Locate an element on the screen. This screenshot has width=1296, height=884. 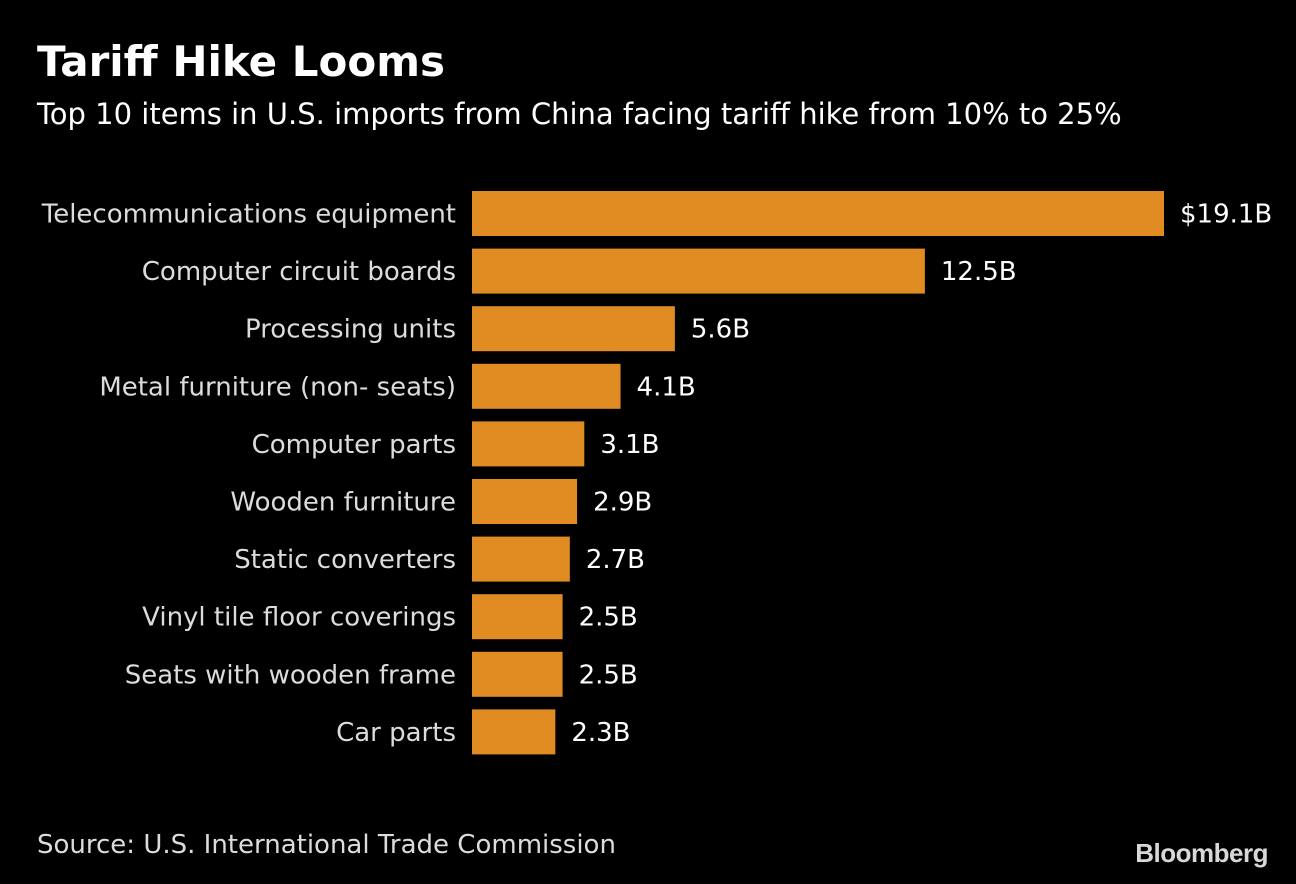
value-label: 5.6B is located at coordinates (720, 330).